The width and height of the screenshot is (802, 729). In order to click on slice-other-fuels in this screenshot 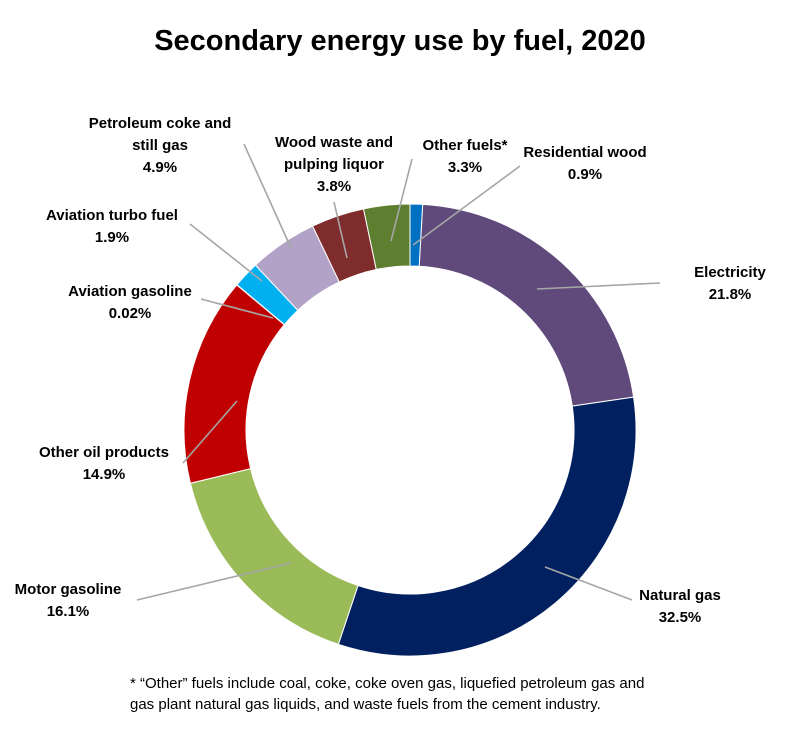, I will do `click(386, 237)`.